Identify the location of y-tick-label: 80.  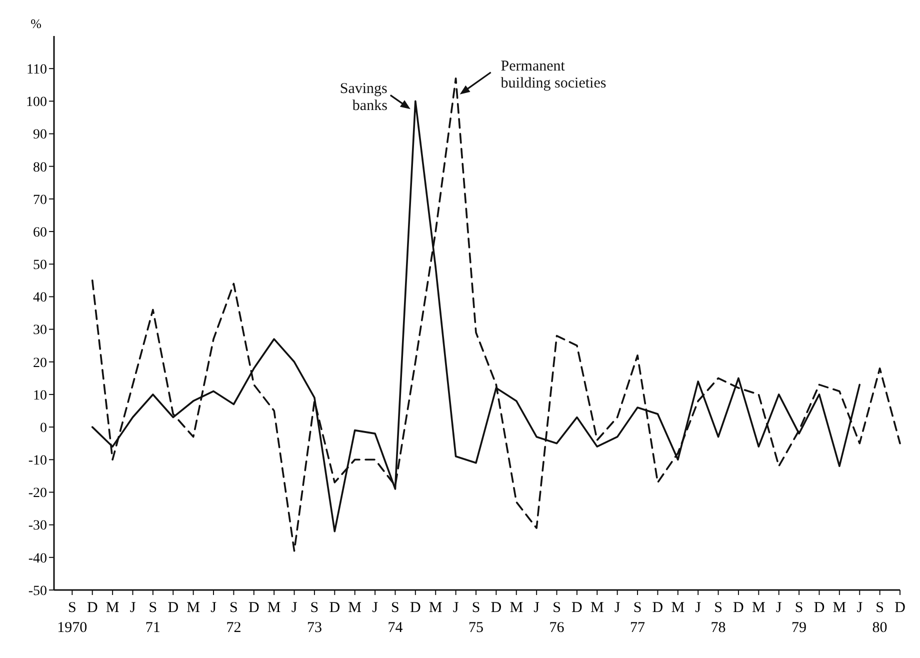
(40, 168).